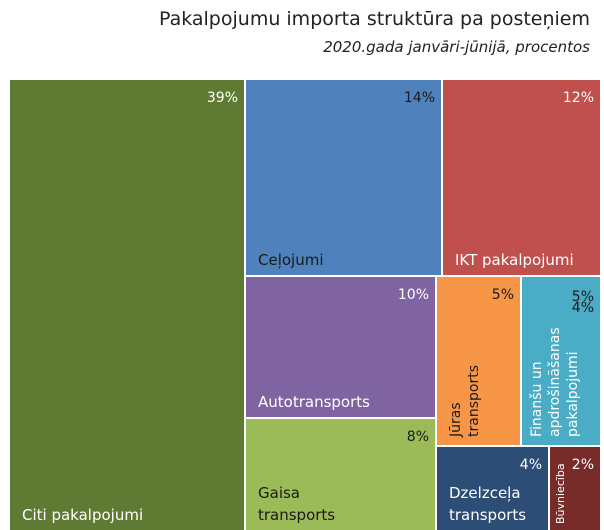 Image resolution: width=604 pixels, height=530 pixels. Describe the element at coordinates (340, 347) in the screenshot. I see `treemap-cell: 10% Autotransports` at that location.